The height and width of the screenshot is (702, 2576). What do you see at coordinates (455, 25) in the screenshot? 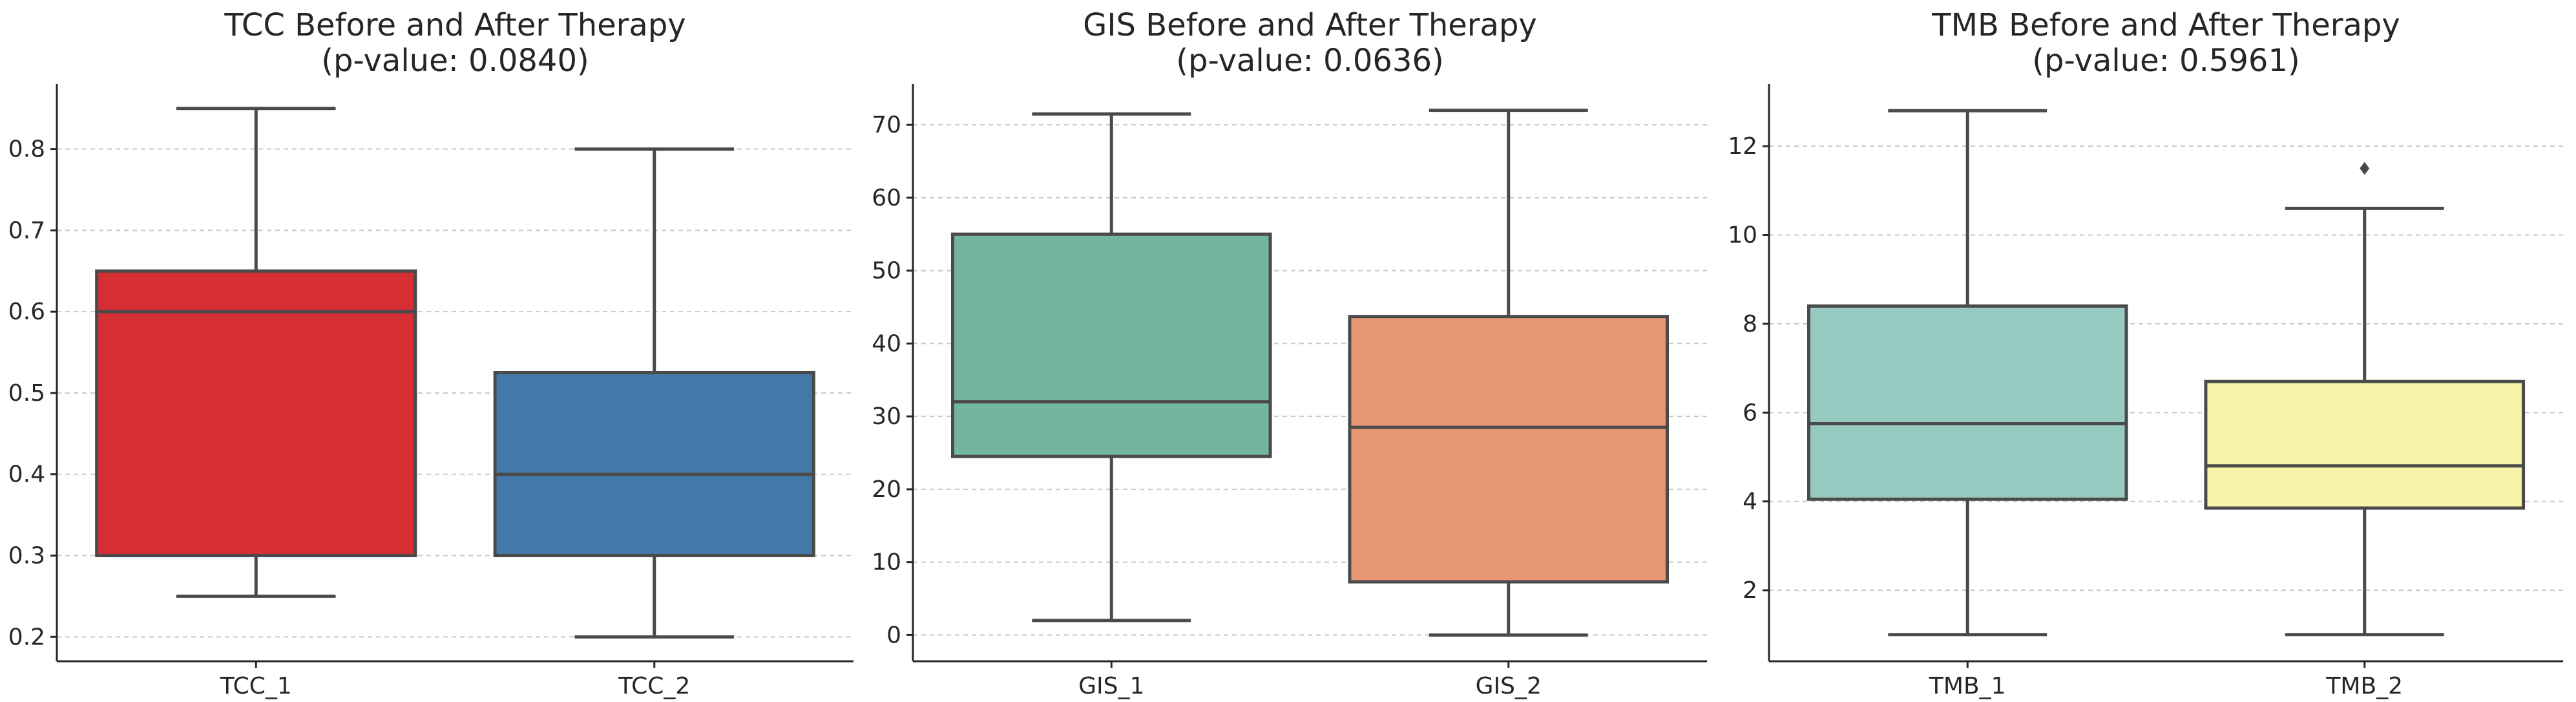
I see `chart-title: TCC Before and After Therapy` at bounding box center [455, 25].